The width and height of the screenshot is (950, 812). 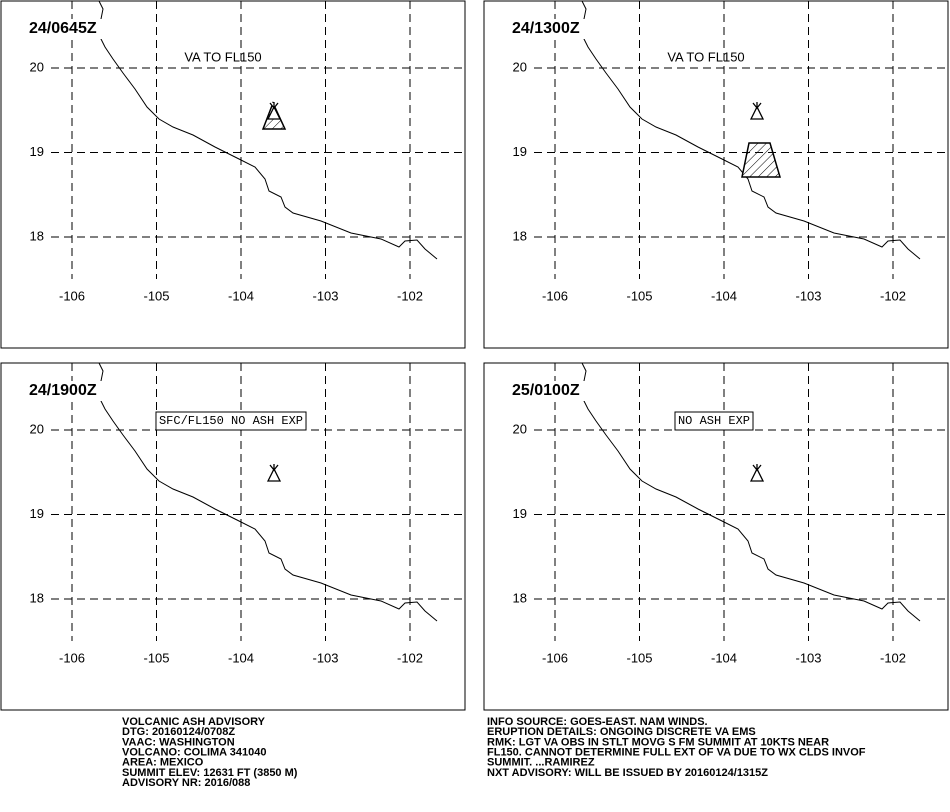 What do you see at coordinates (597, 722) in the screenshot?
I see `advisory-line: INFO SOURCE: GOES-EAST. NAM WINDS.` at bounding box center [597, 722].